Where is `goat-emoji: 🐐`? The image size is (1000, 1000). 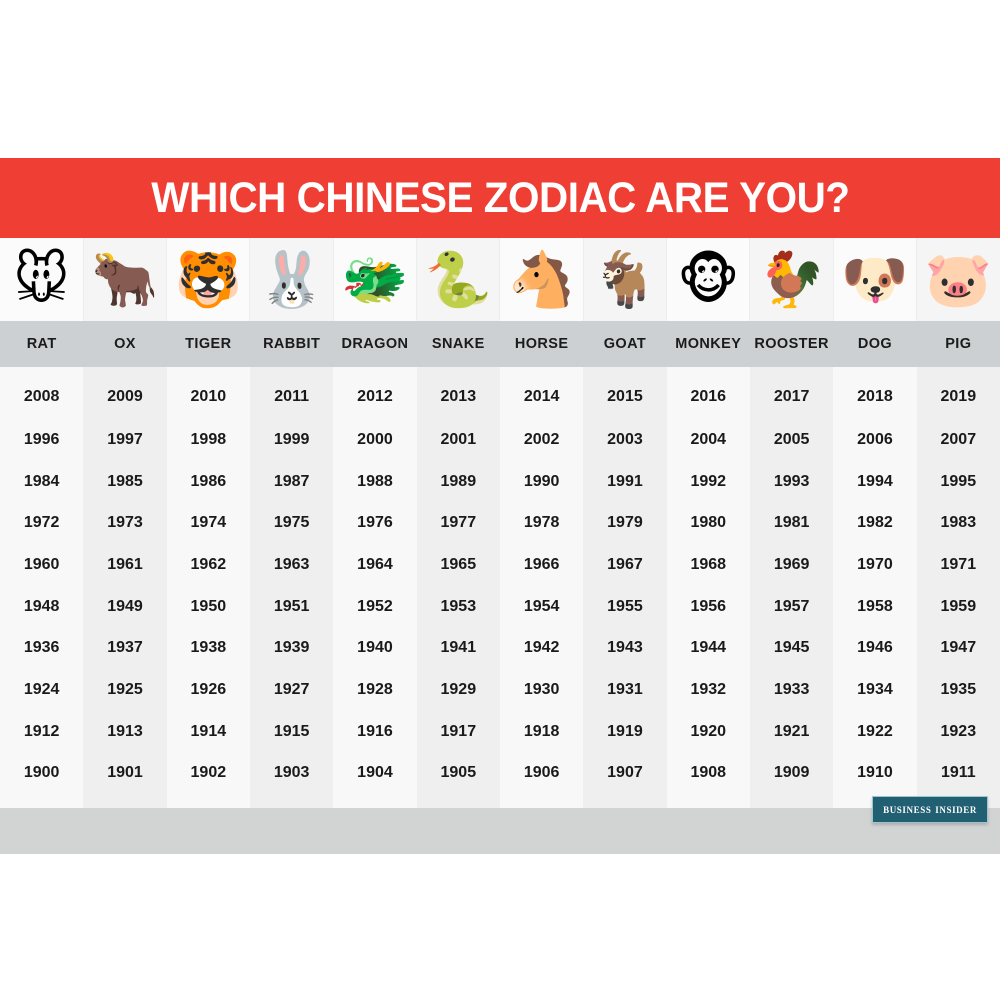 goat-emoji: 🐐 is located at coordinates (625, 279).